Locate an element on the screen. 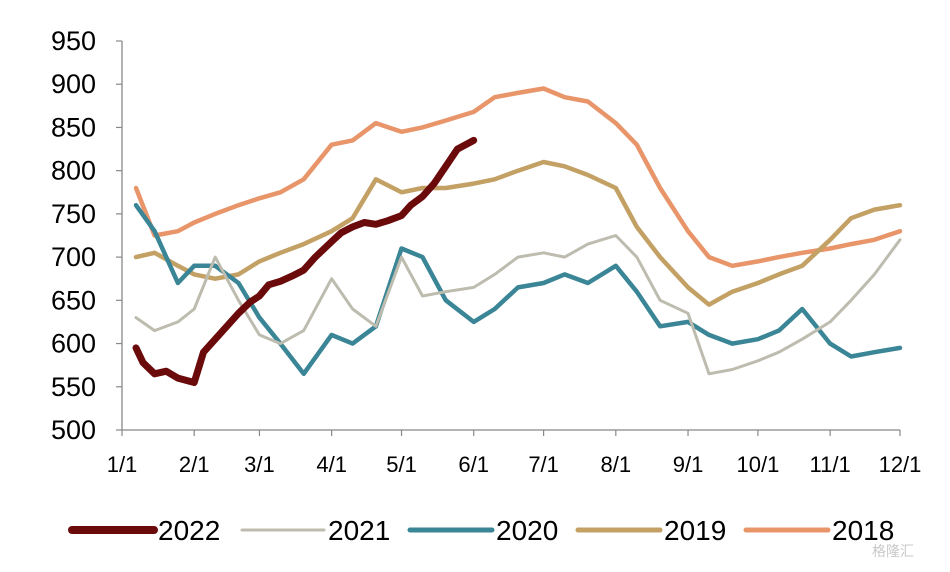 This screenshot has height=572, width=950. legend-label-2022: 2022 is located at coordinates (189, 530).